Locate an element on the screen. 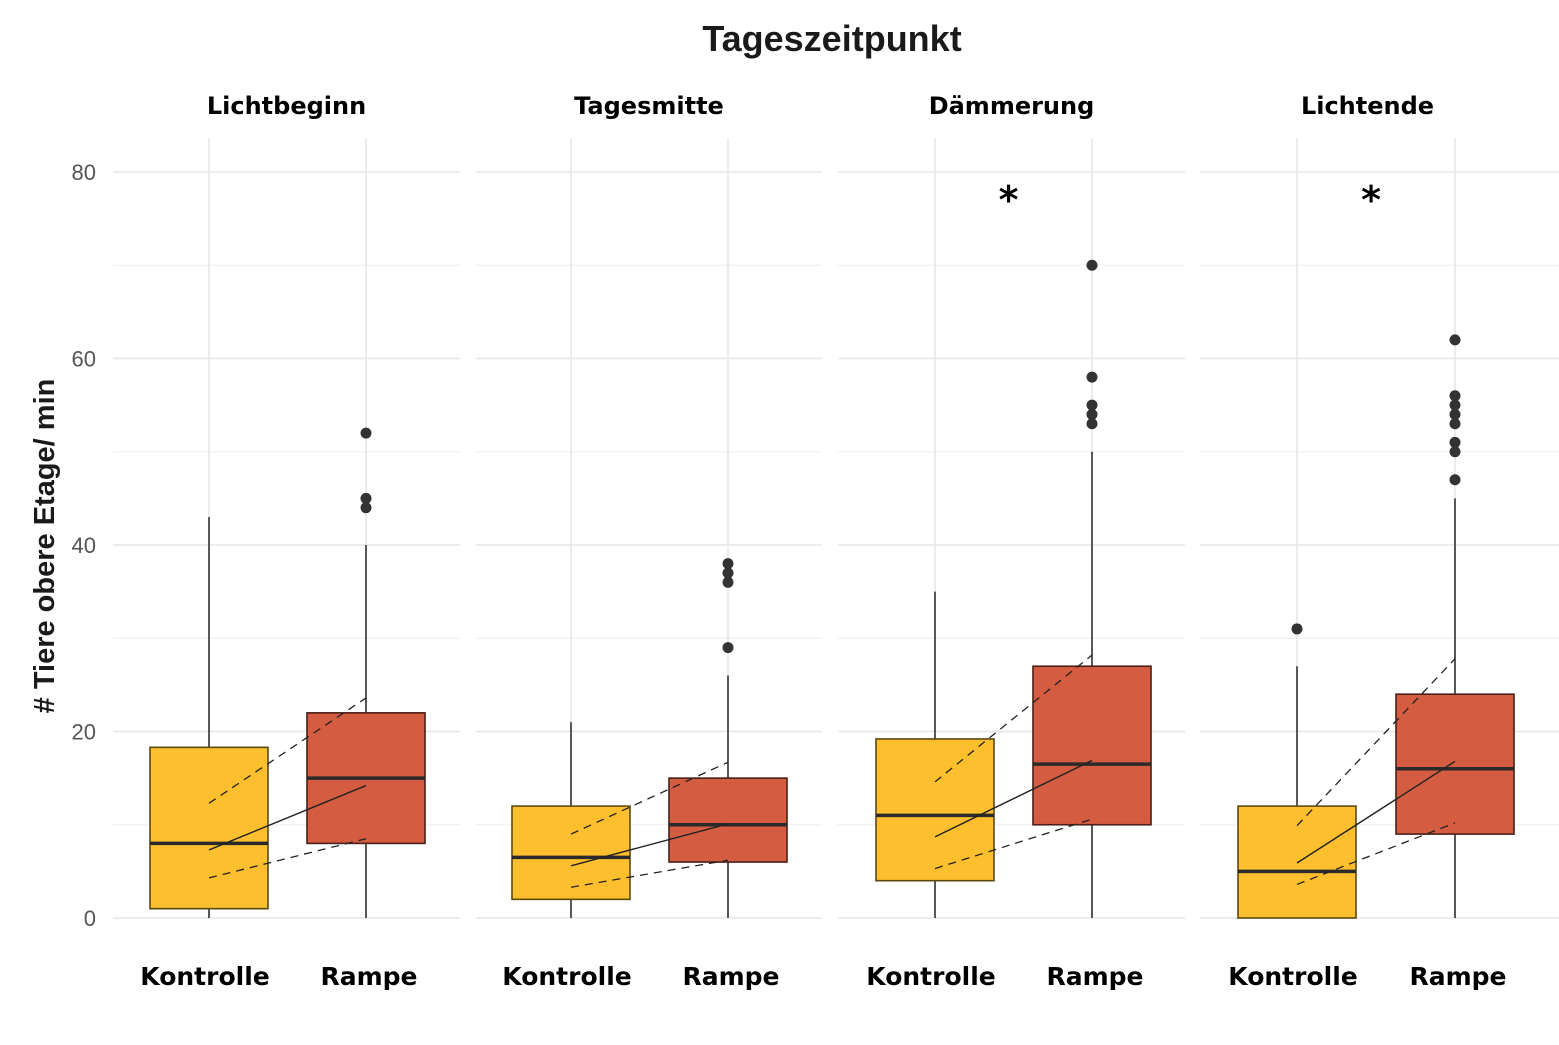  y-tick-label-40: 40 is located at coordinates (84, 545).